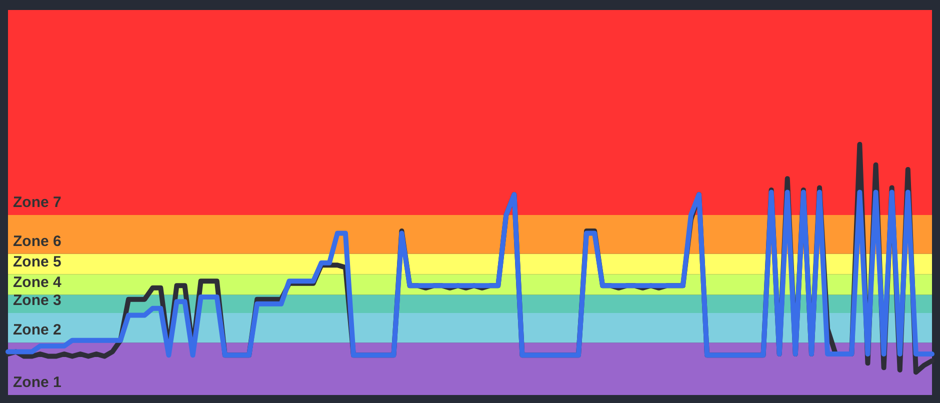  What do you see at coordinates (37, 330) in the screenshot?
I see `band-label: Zone 2` at bounding box center [37, 330].